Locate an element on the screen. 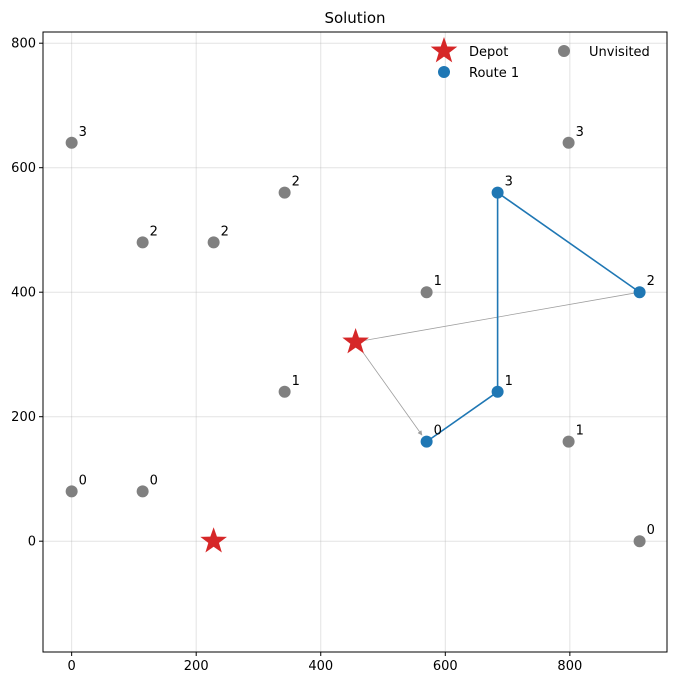 The image size is (676, 682). legend-label: Unvisited is located at coordinates (619, 52).